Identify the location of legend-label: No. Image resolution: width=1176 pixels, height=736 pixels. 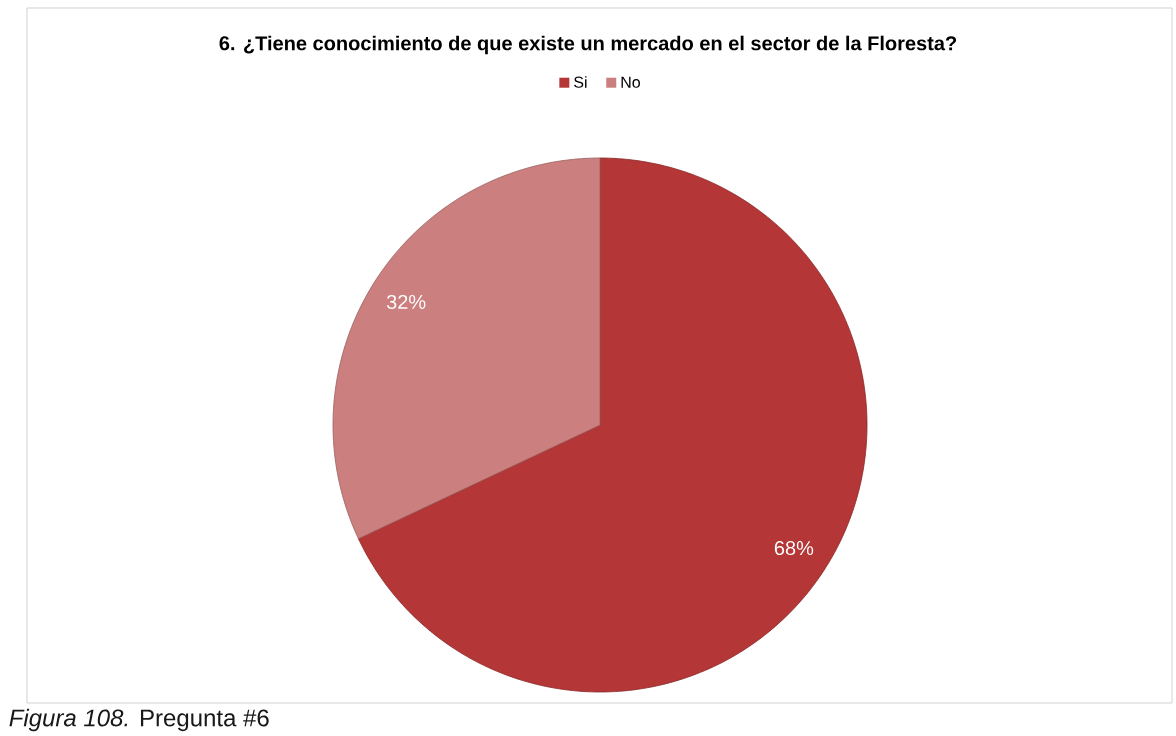
(630, 82).